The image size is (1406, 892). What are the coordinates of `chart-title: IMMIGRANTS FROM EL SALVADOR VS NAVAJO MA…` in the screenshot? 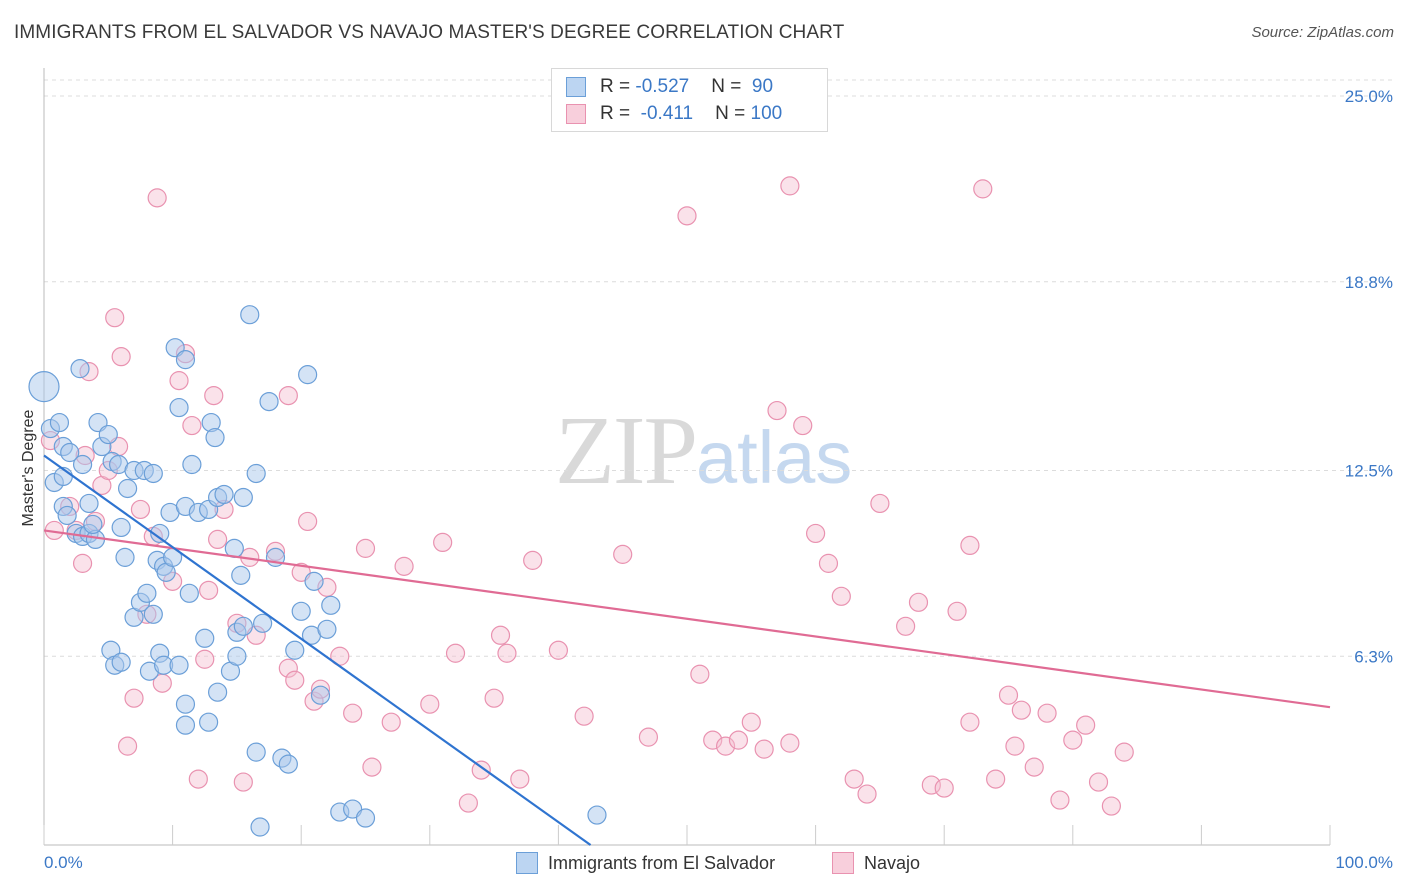 It's located at (429, 32).